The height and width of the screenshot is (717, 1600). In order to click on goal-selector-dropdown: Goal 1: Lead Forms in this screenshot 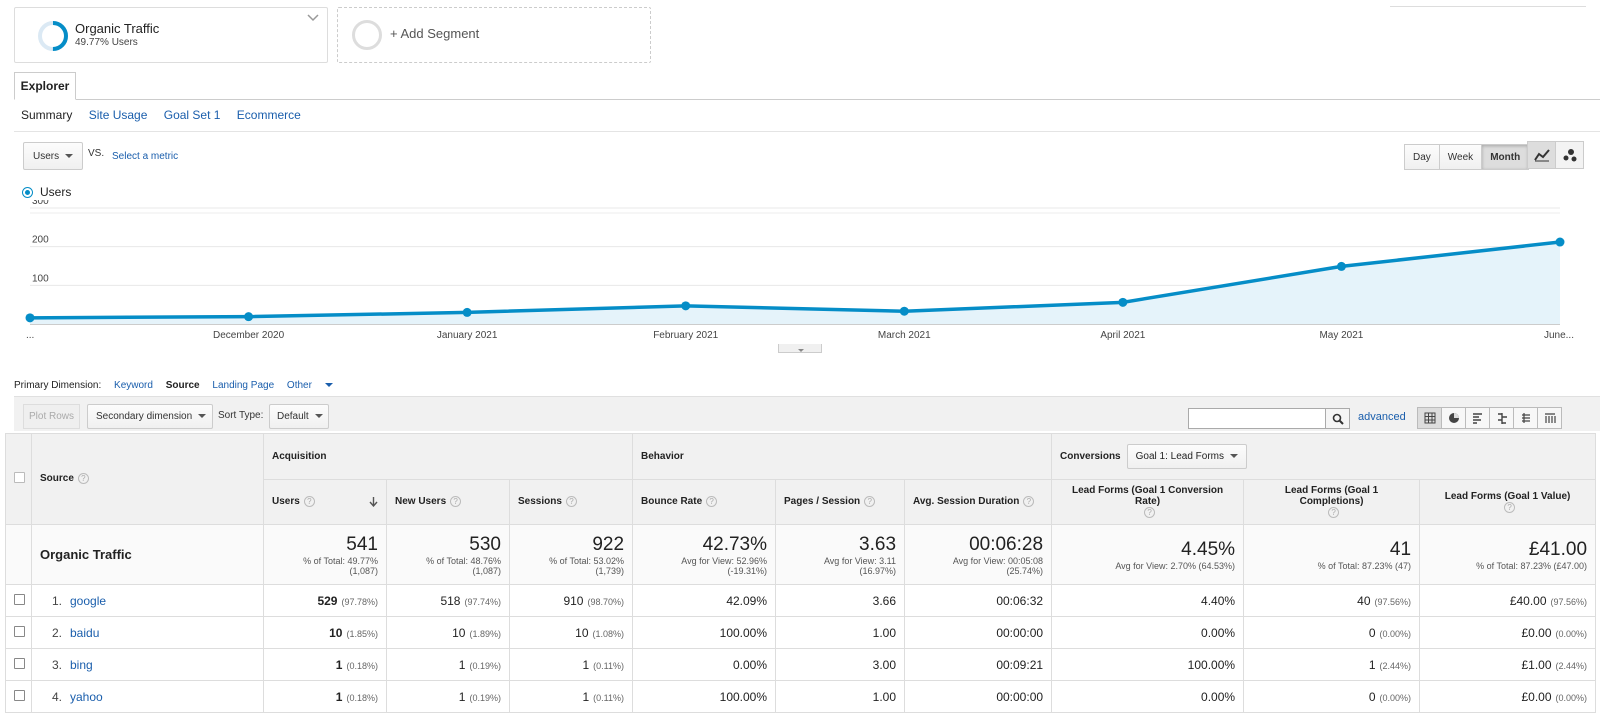, I will do `click(1186, 456)`.